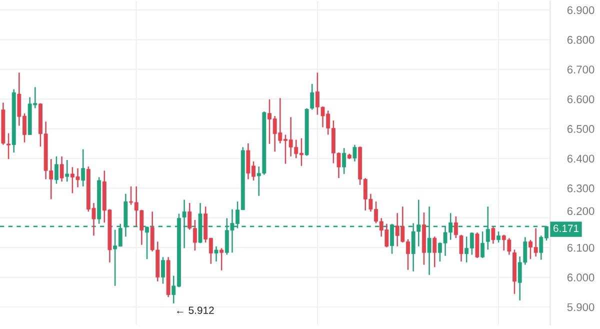 The width and height of the screenshot is (600, 329). Describe the element at coordinates (580, 307) in the screenshot. I see `y-tick-label: 5.900` at that location.